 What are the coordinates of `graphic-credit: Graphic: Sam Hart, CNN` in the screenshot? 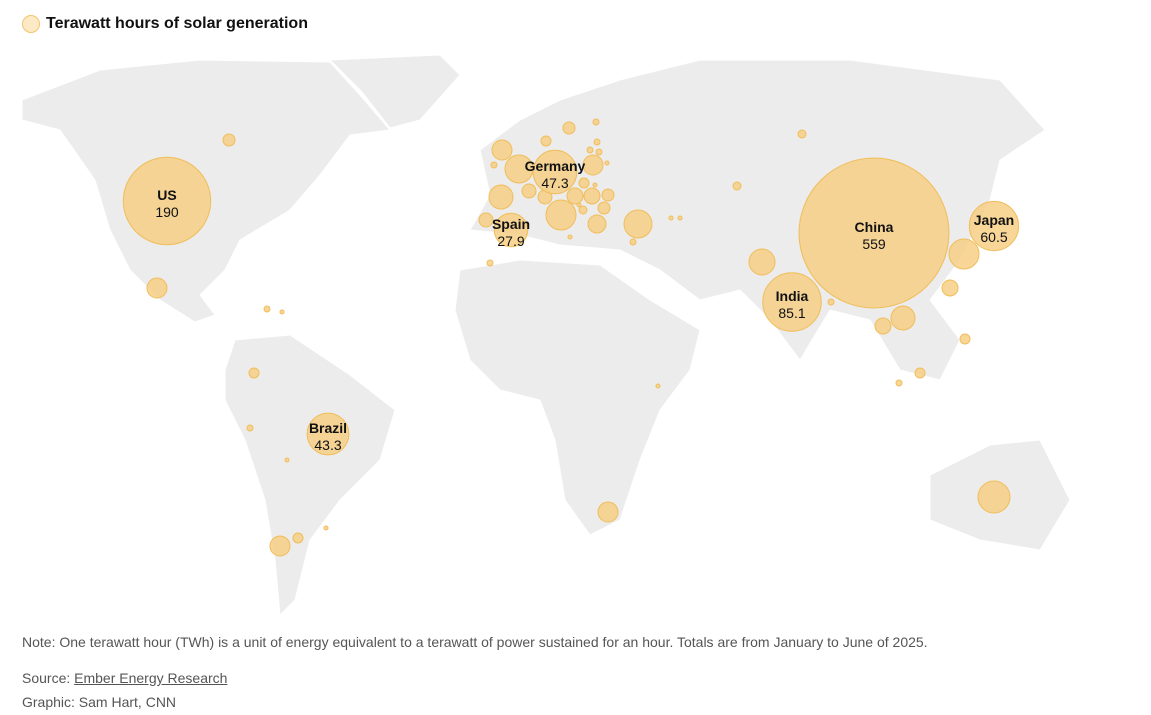 It's located at (99, 702).